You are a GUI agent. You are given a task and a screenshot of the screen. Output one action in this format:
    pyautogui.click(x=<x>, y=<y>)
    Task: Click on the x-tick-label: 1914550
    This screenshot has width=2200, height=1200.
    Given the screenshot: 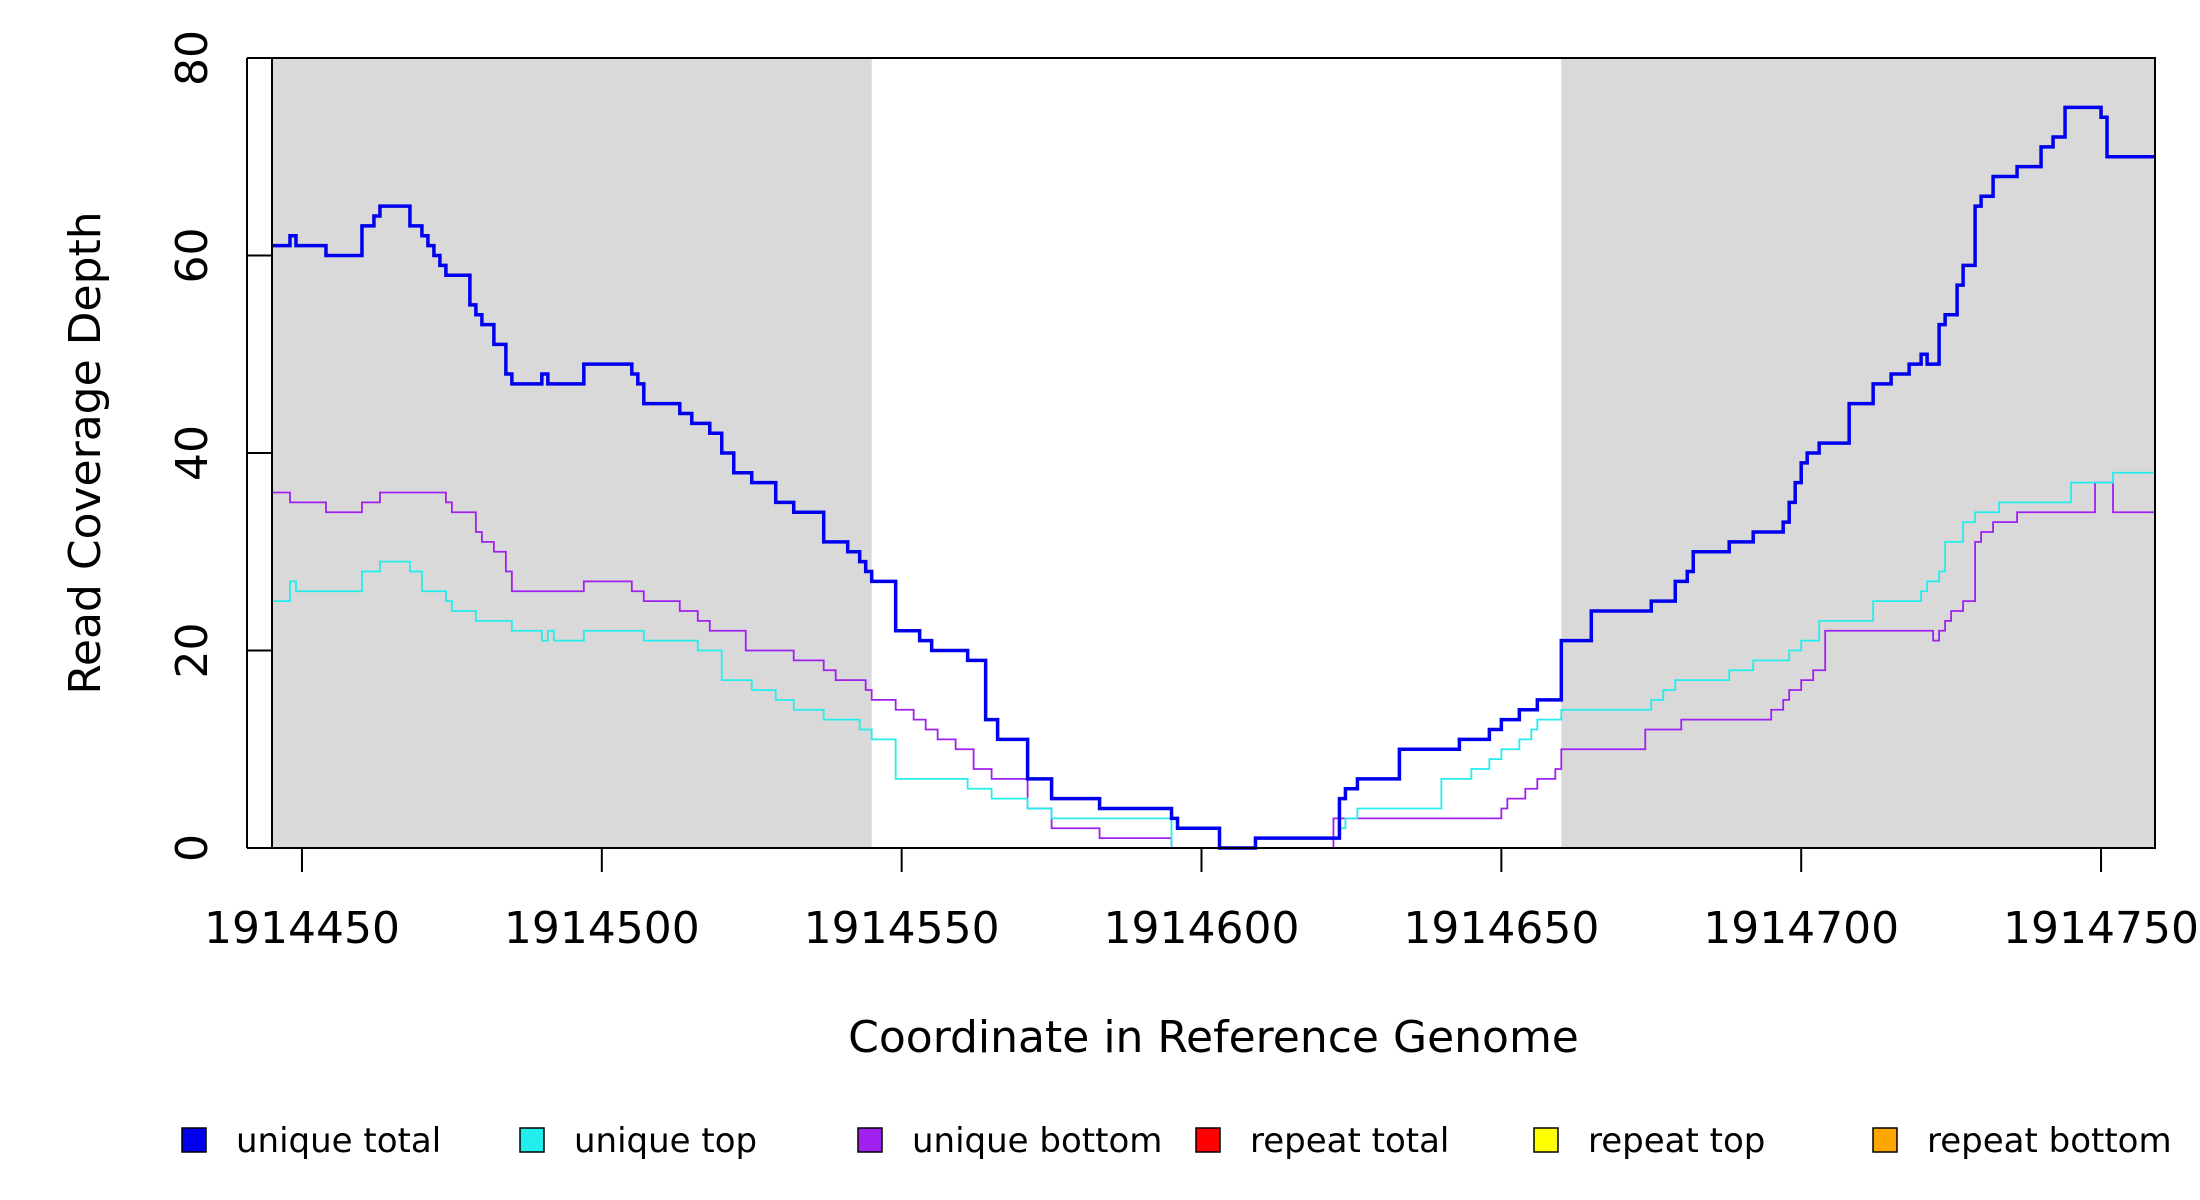 What is the action you would take?
    pyautogui.click(x=902, y=928)
    